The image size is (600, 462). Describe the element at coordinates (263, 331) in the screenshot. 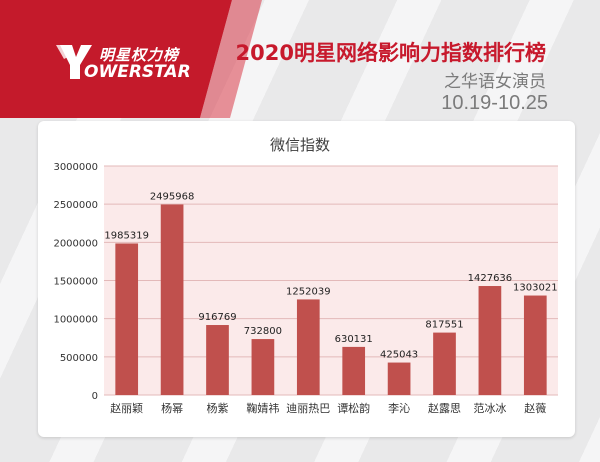

I see `data-label: 732800` at that location.